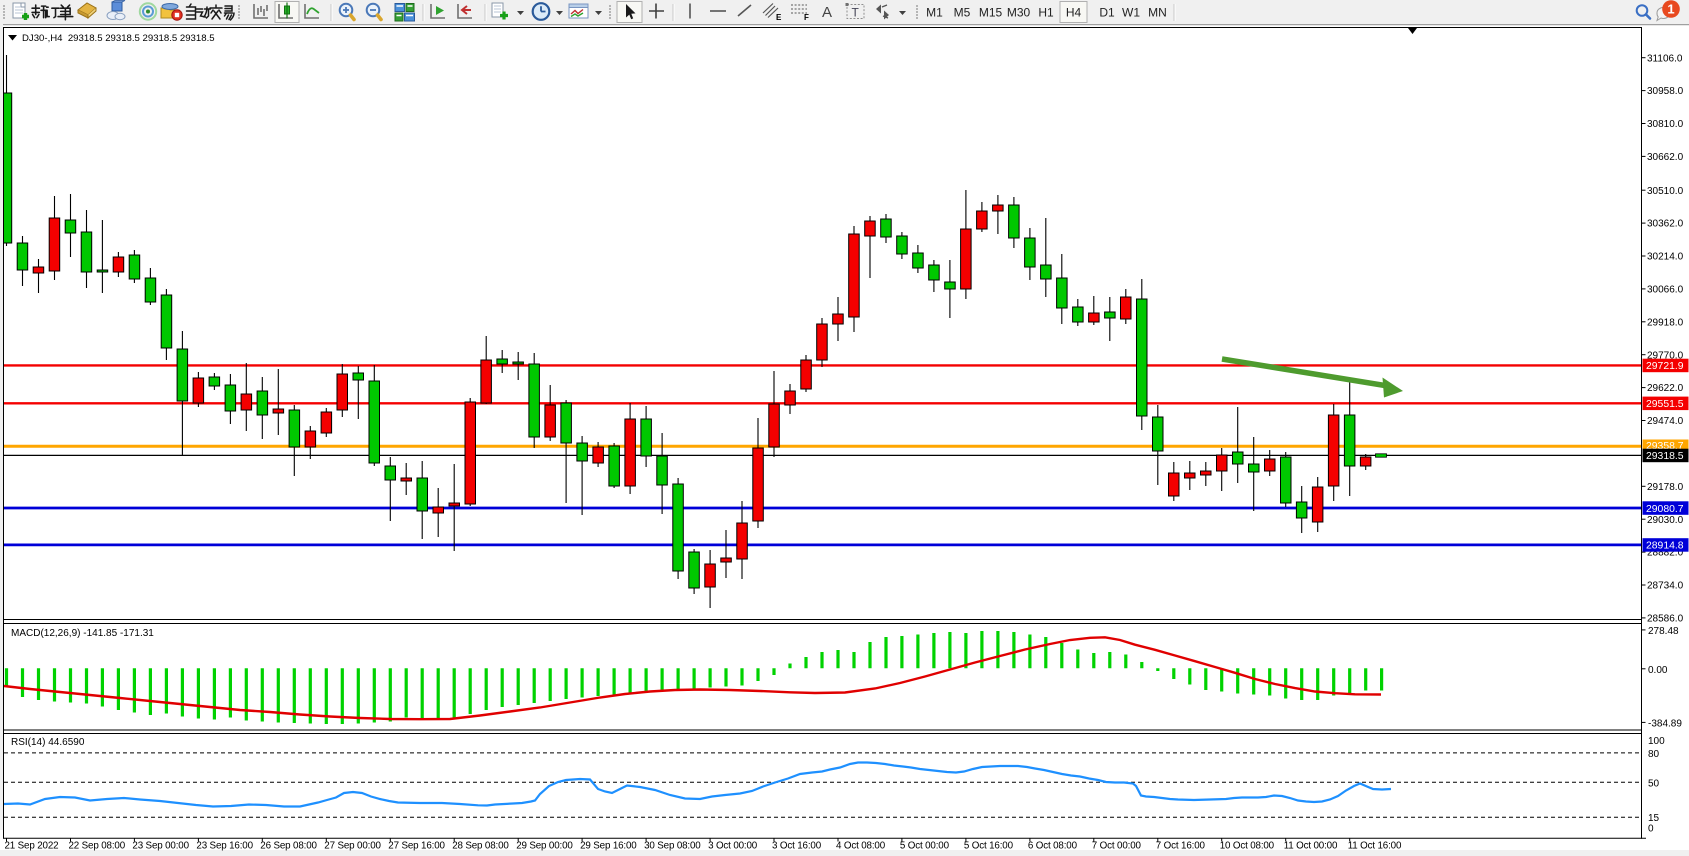  Describe the element at coordinates (544, 846) in the screenshot. I see `svg-text: 29 Sep 00:00` at that location.